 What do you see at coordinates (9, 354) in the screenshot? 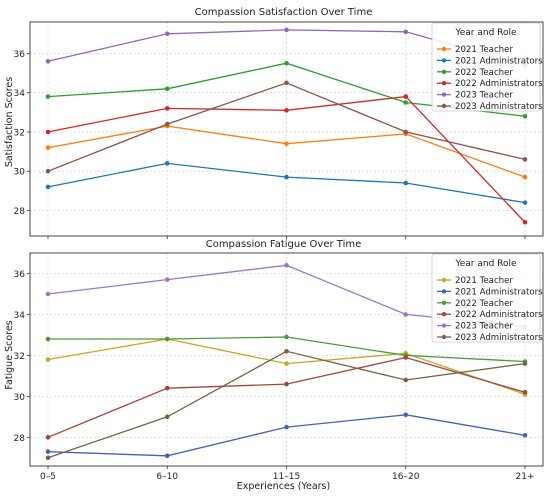
I see `y-axis-label: Fatigue Scores` at bounding box center [9, 354].